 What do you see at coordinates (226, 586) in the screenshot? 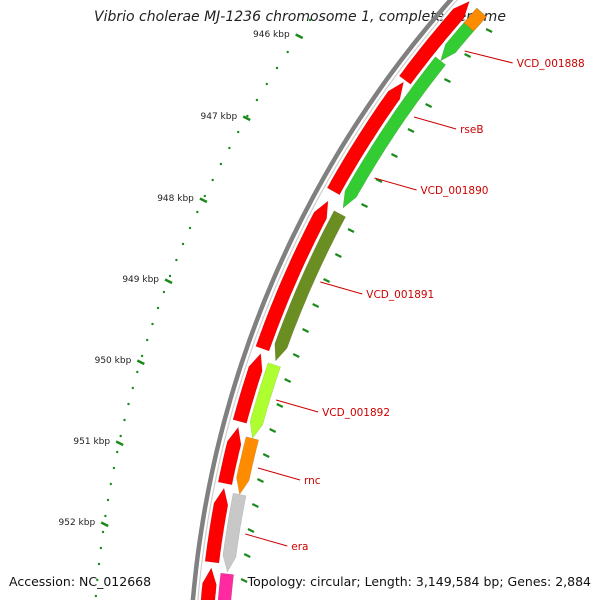
I see `pink-feature` at bounding box center [226, 586].